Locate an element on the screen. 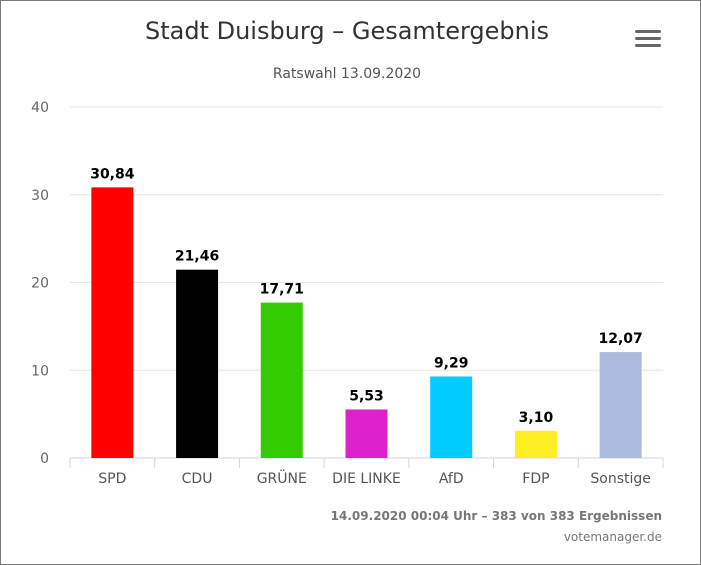 The image size is (701, 565). hamburger-menu-icon is located at coordinates (648, 40).